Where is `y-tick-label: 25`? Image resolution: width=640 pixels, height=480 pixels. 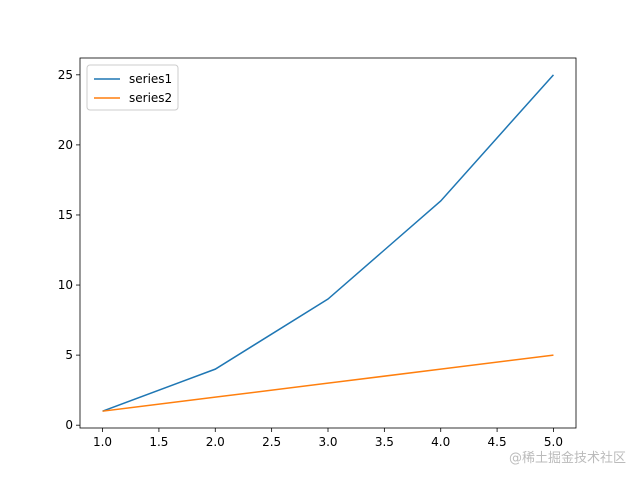 y-tick-label: 25 is located at coordinates (65, 75).